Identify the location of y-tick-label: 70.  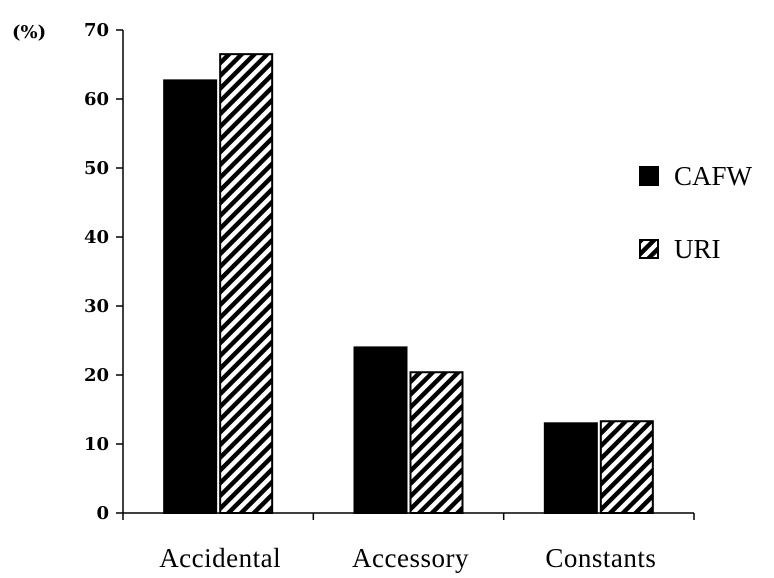
(96, 30).